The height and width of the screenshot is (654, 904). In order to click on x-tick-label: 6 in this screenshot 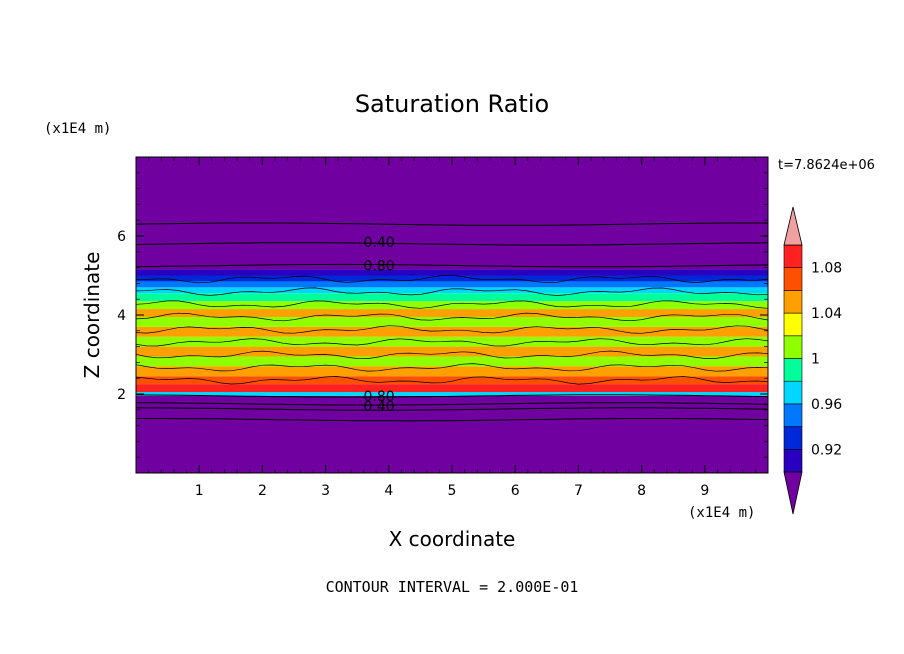, I will do `click(515, 491)`.